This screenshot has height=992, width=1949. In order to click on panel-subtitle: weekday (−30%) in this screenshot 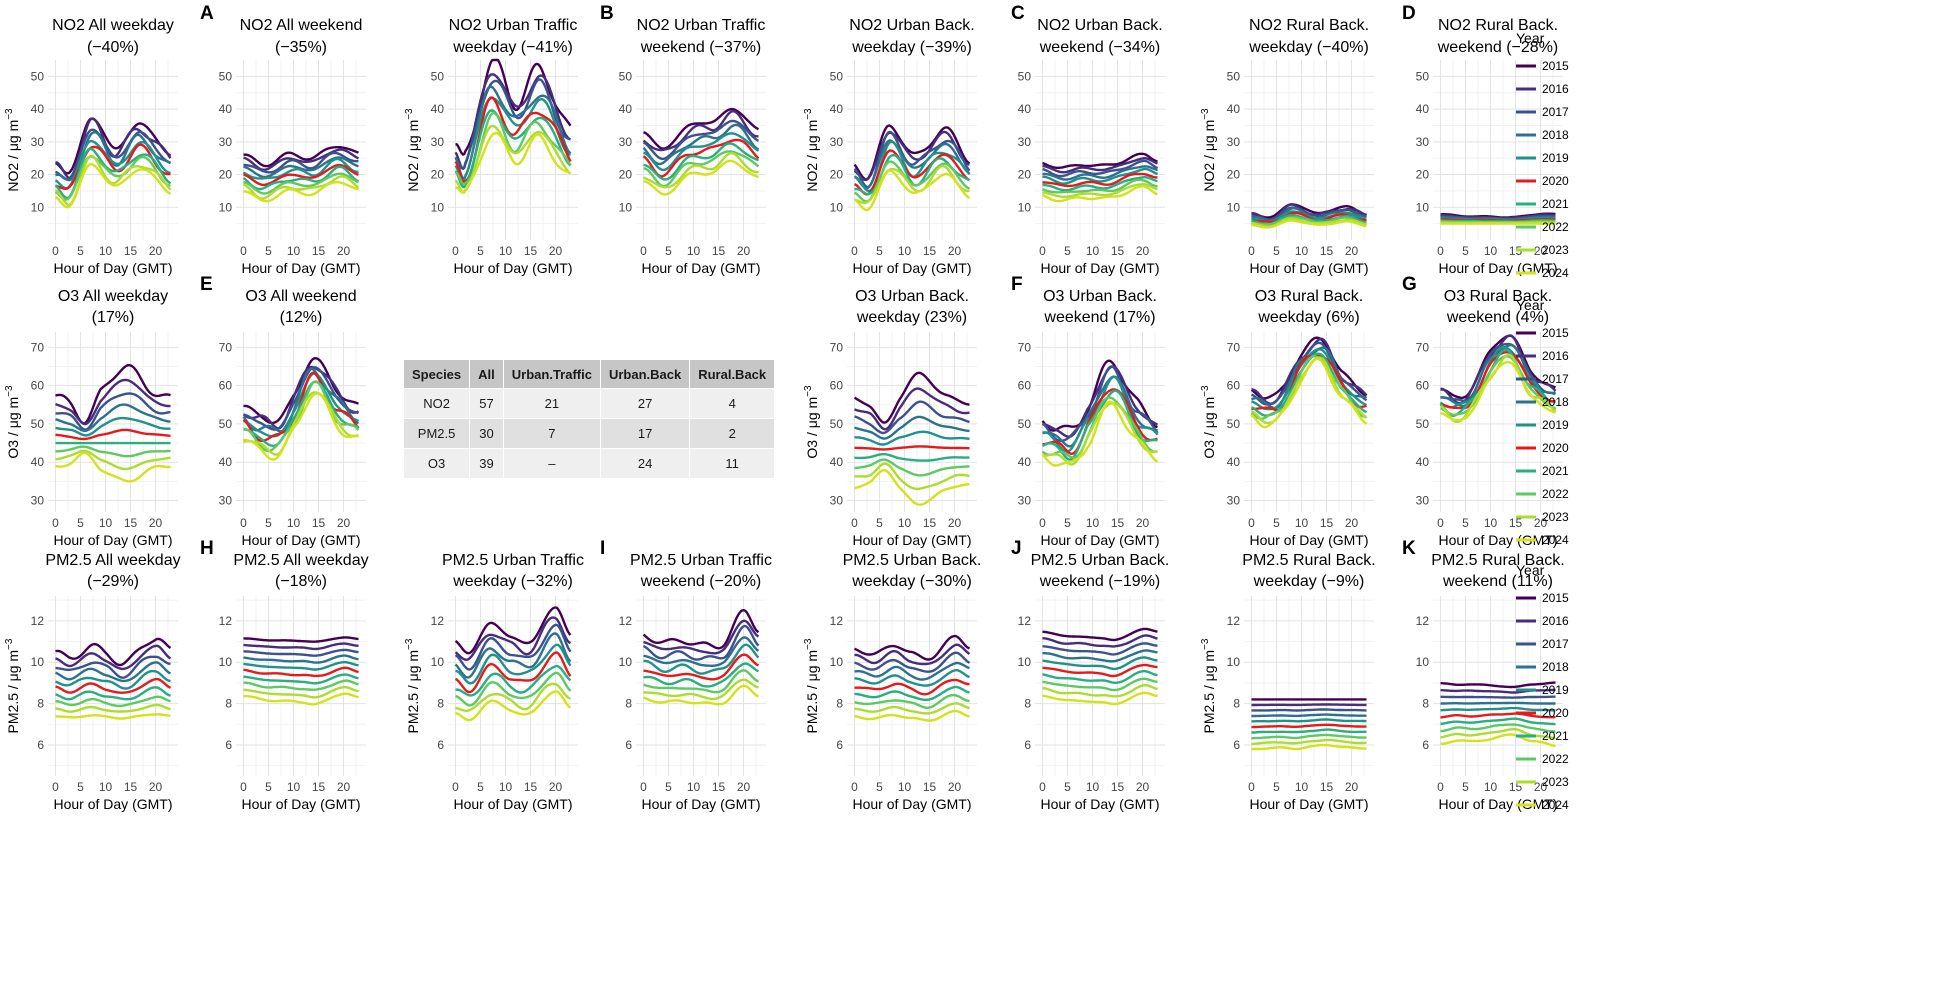, I will do `click(911, 581)`.